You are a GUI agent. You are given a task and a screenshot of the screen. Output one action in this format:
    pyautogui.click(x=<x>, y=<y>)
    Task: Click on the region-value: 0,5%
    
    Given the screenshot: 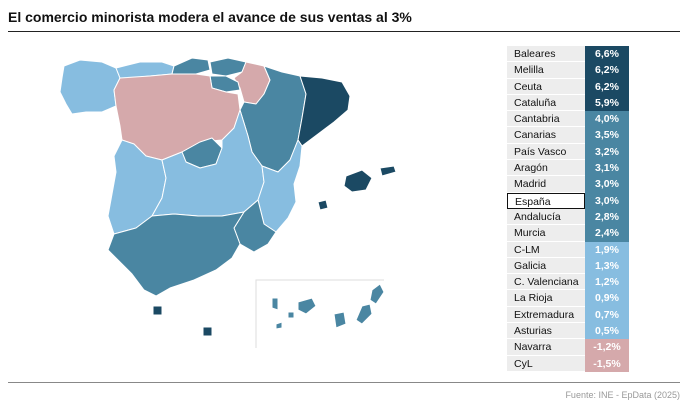 What is the action you would take?
    pyautogui.click(x=607, y=332)
    